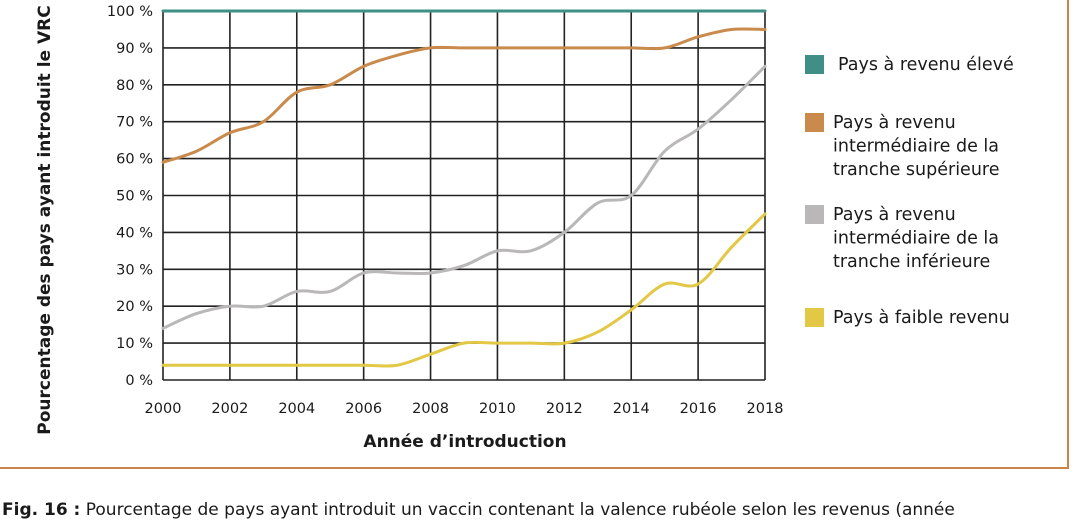  Describe the element at coordinates (134, 49) in the screenshot. I see `y-tick-label: 90 %` at that location.